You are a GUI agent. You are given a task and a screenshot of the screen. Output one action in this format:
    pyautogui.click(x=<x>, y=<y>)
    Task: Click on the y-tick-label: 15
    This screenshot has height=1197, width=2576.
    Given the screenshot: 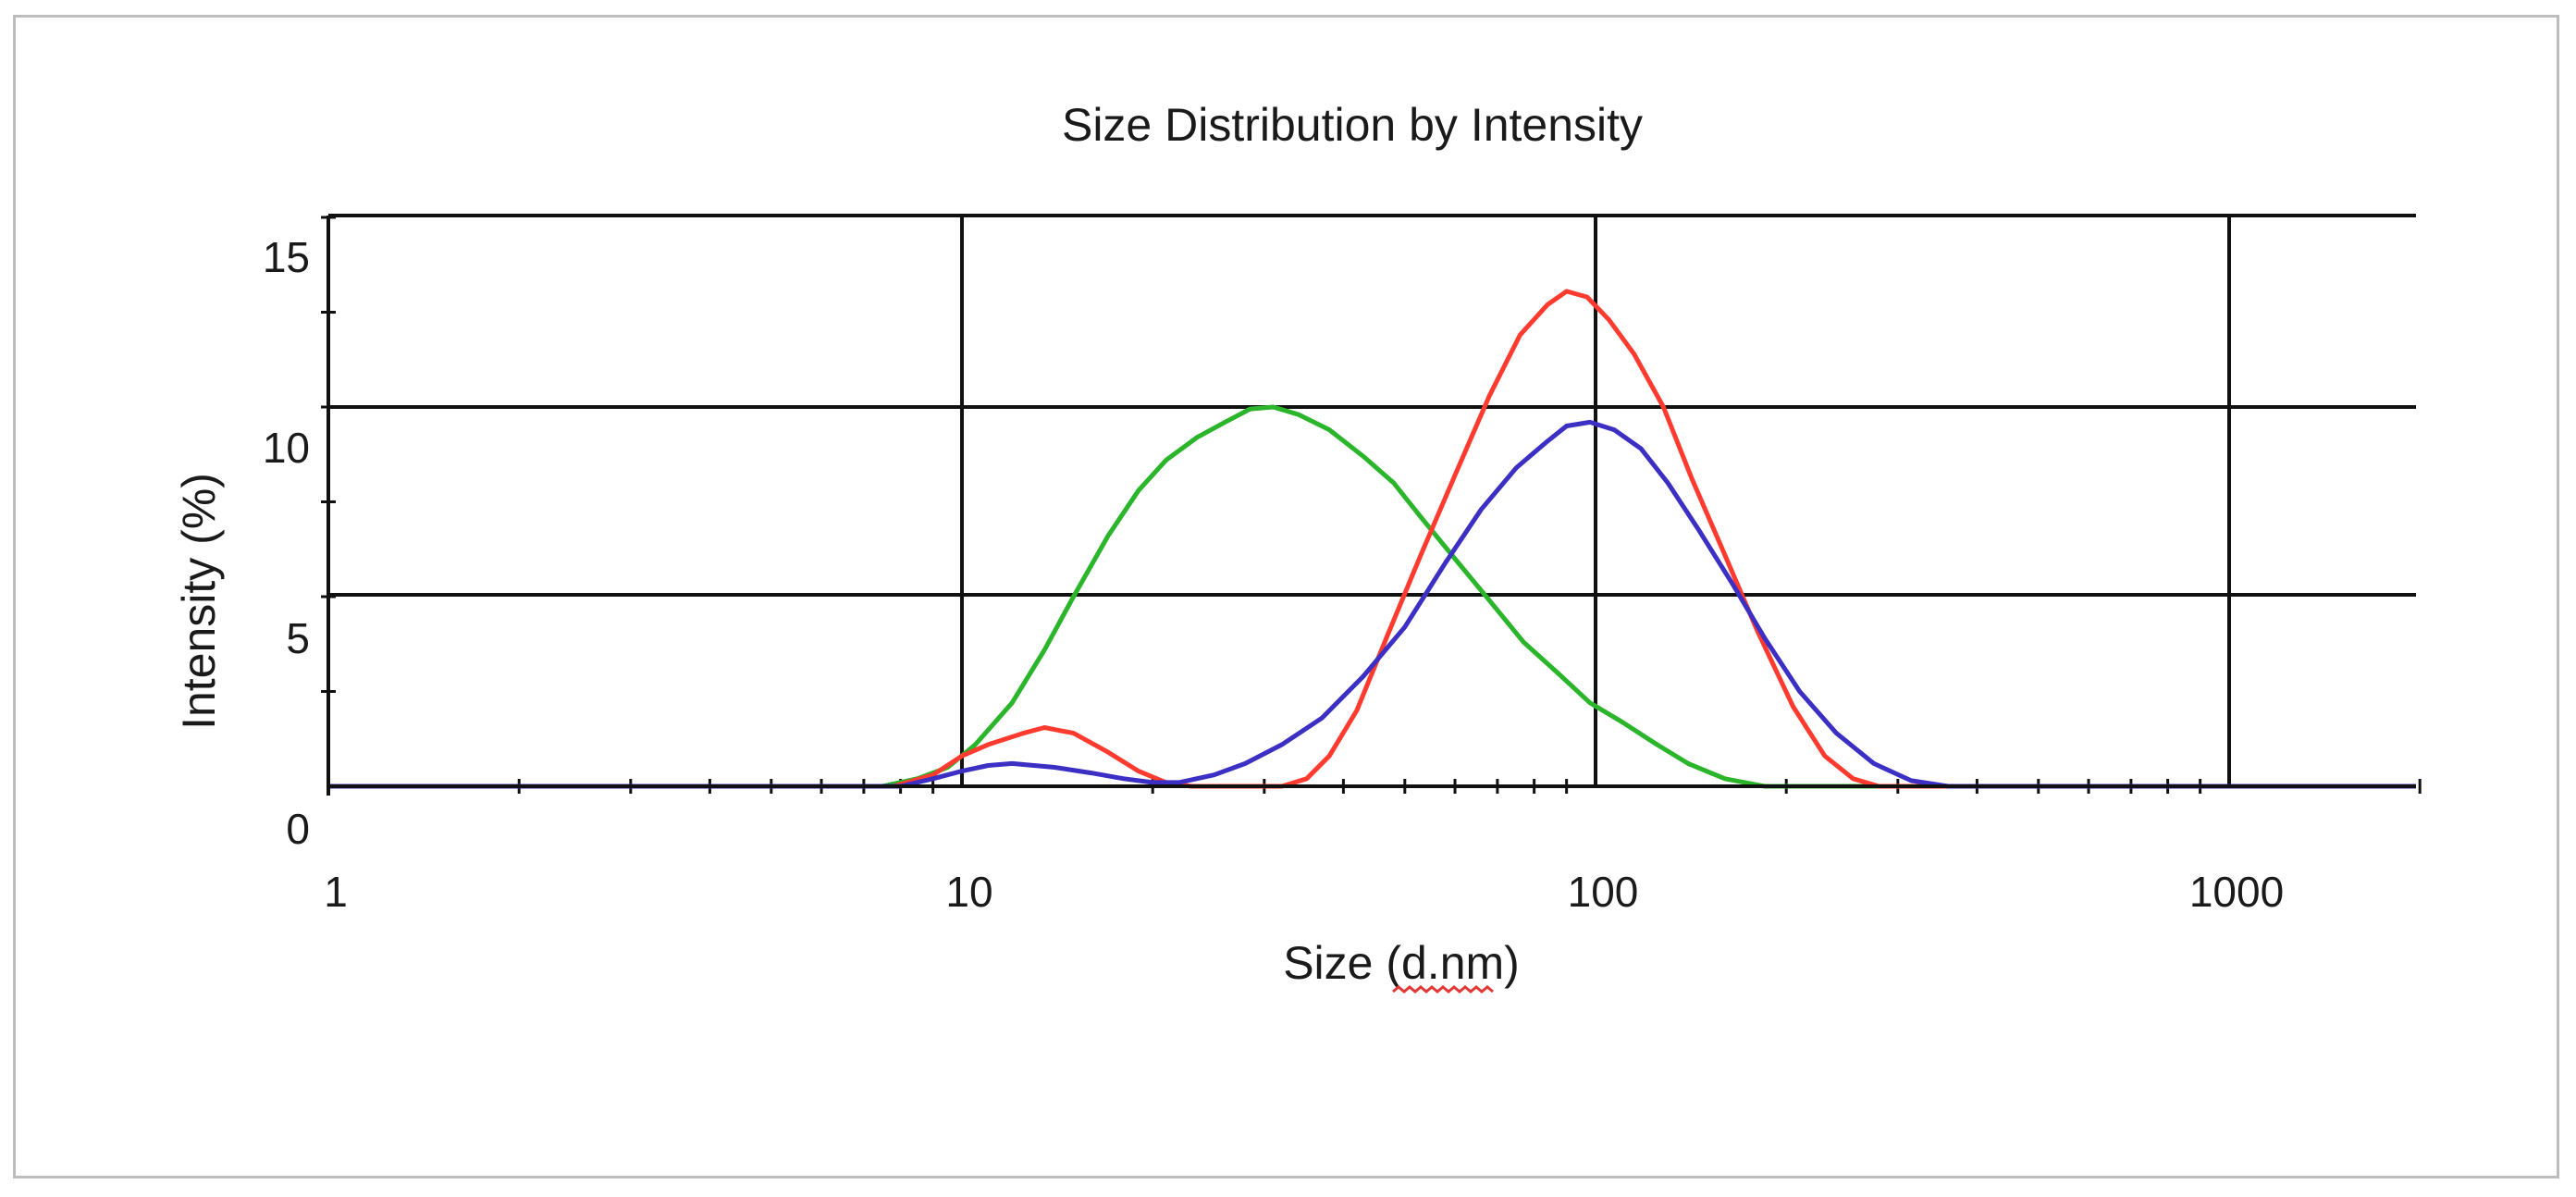 What is the action you would take?
    pyautogui.click(x=286, y=257)
    